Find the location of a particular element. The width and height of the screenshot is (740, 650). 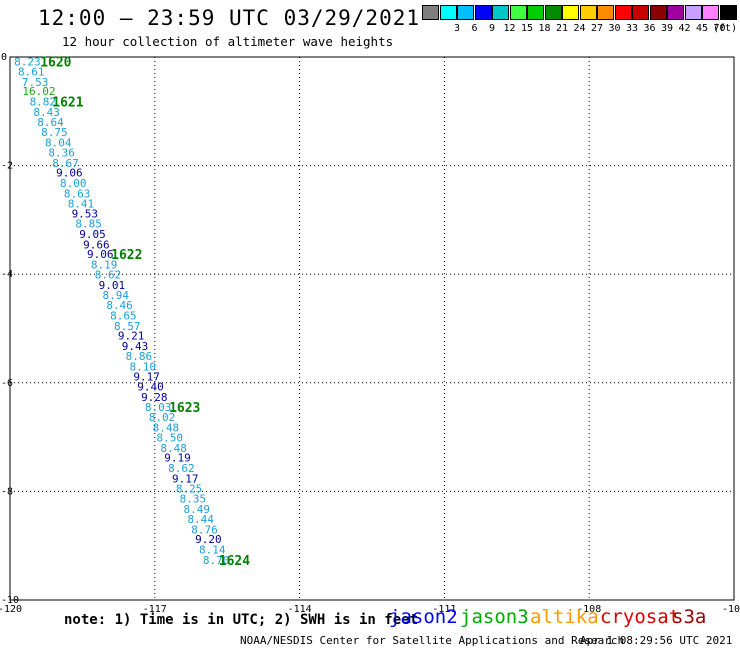

swh-data-label: 8.35 is located at coordinates (193, 498).